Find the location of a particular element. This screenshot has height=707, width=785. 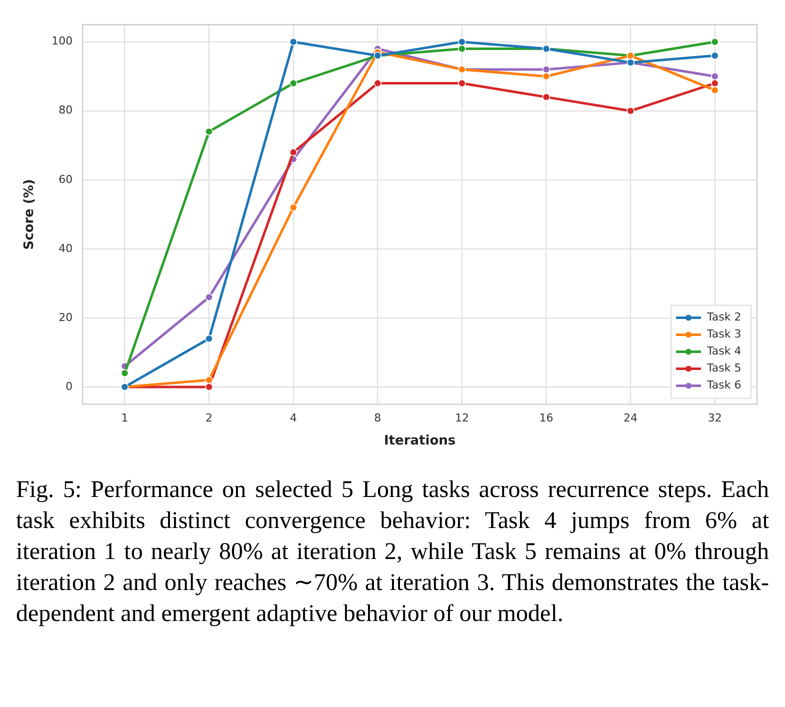

x-tick-label: 2 is located at coordinates (209, 418).